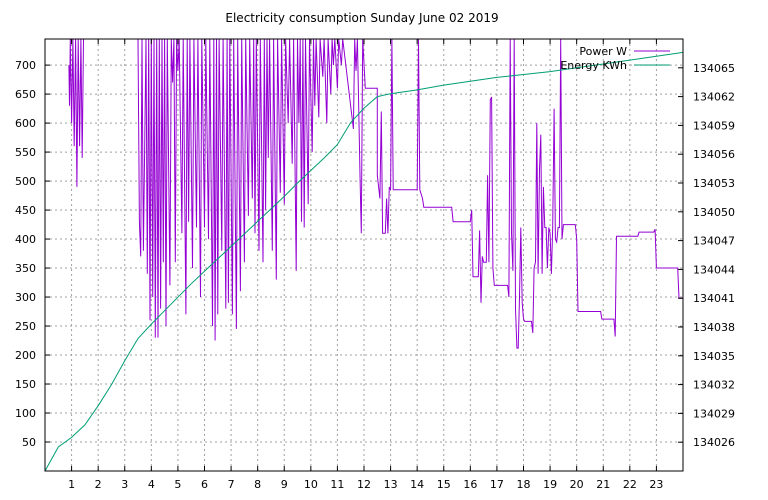 Image resolution: width=768 pixels, height=500 pixels. Describe the element at coordinates (497, 484) in the screenshot. I see `x-tick-label: 17` at that location.